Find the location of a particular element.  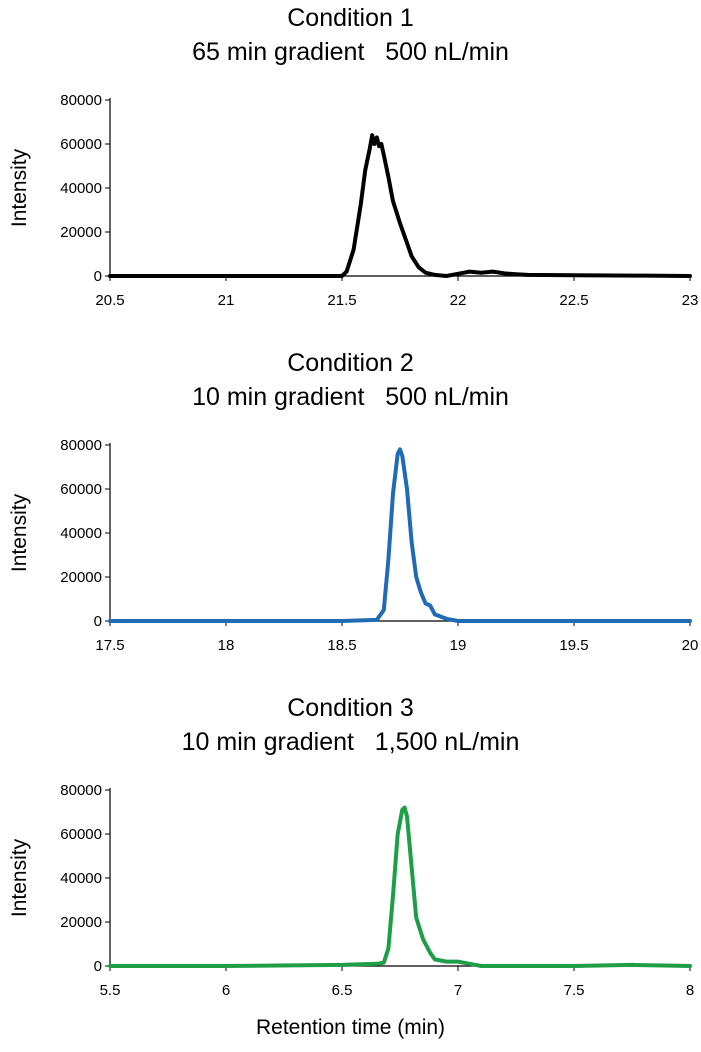

x-tick-label: 22 is located at coordinates (458, 300).